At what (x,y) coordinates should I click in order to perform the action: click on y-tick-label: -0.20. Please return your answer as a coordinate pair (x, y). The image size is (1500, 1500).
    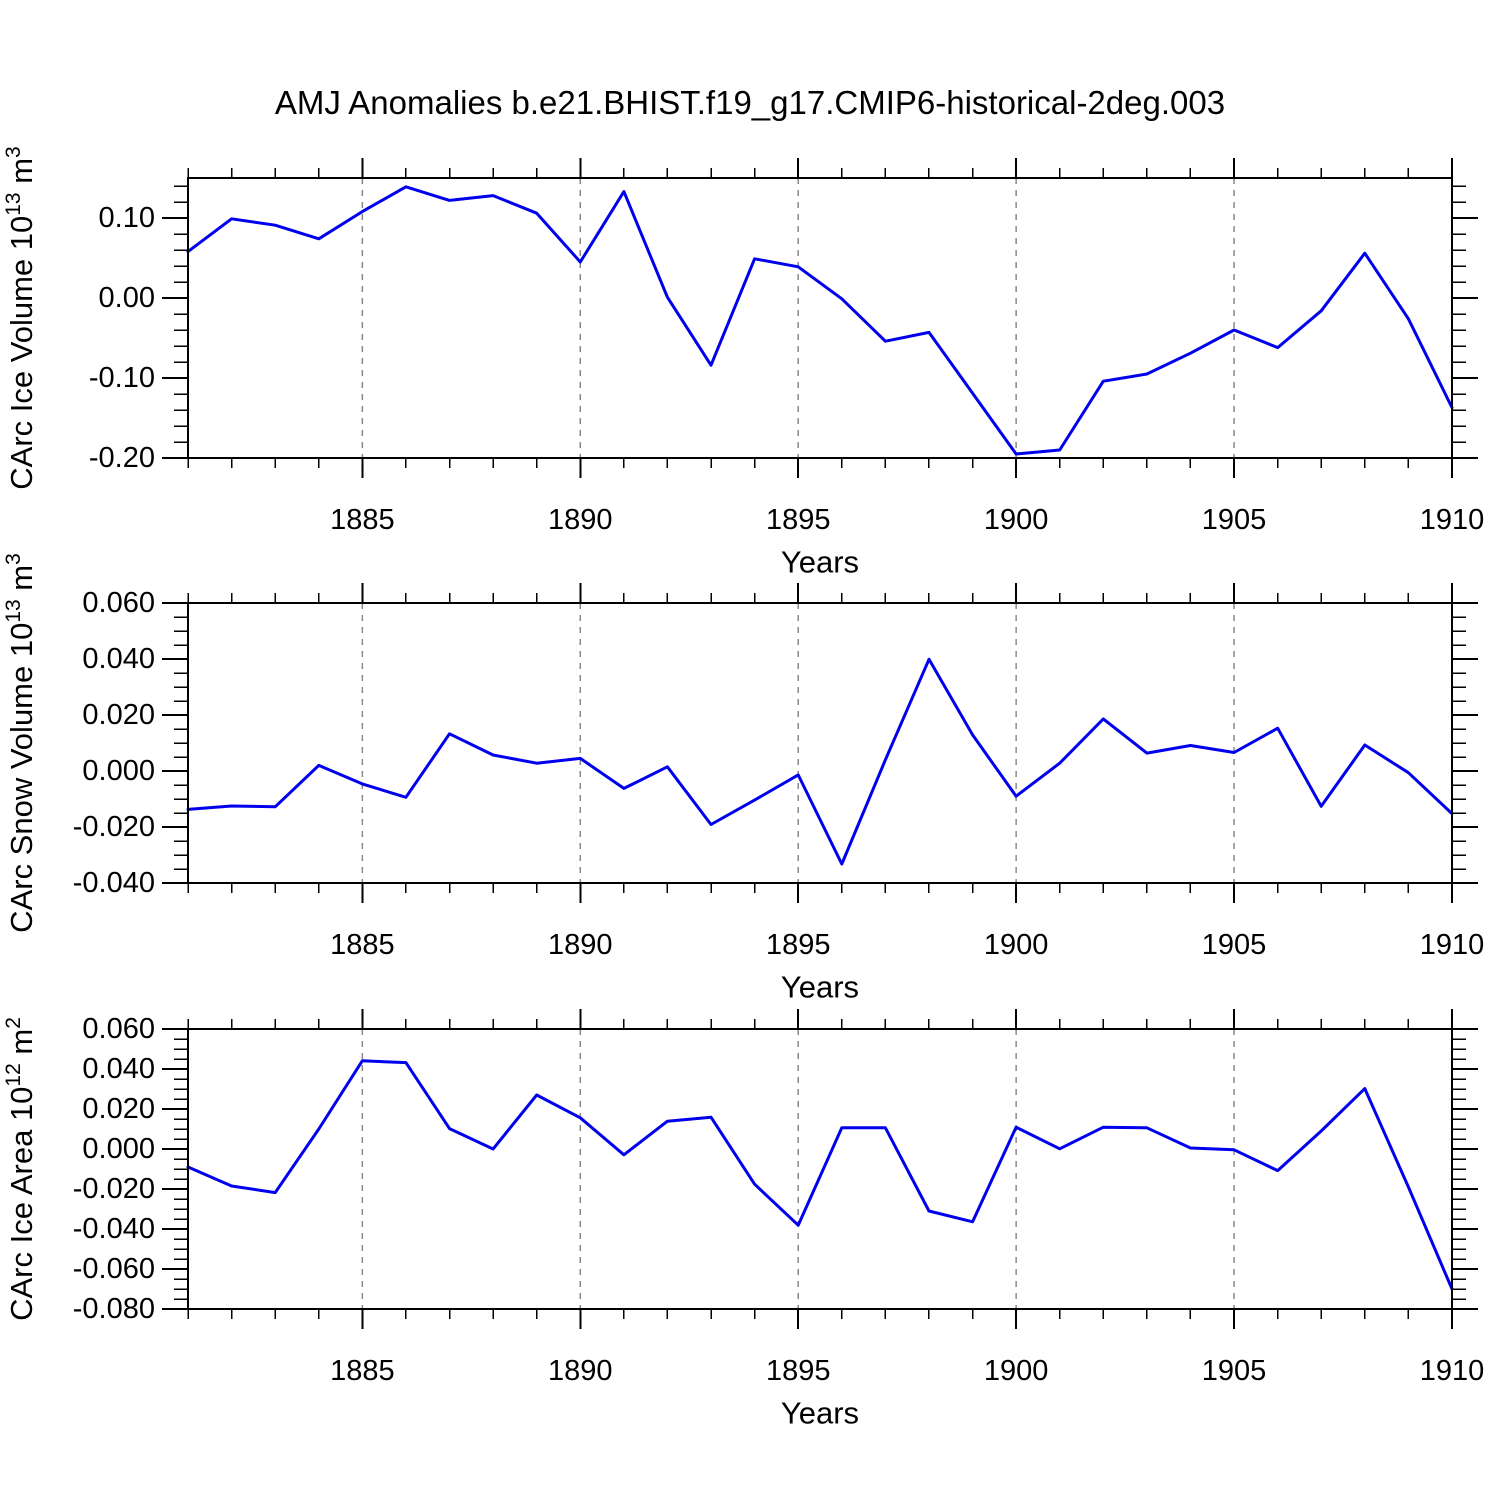
    Looking at the image, I should click on (122, 458).